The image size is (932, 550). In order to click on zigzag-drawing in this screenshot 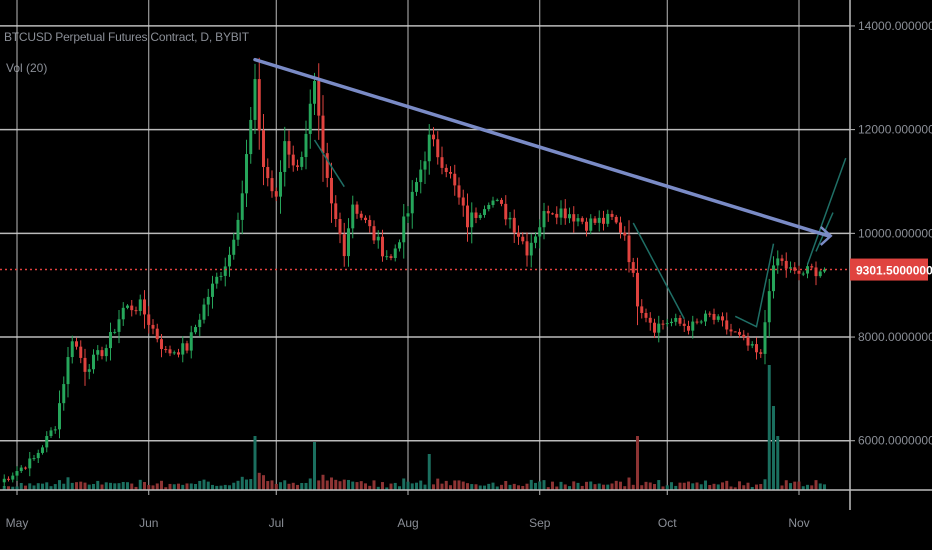, I will do `click(754, 285)`.